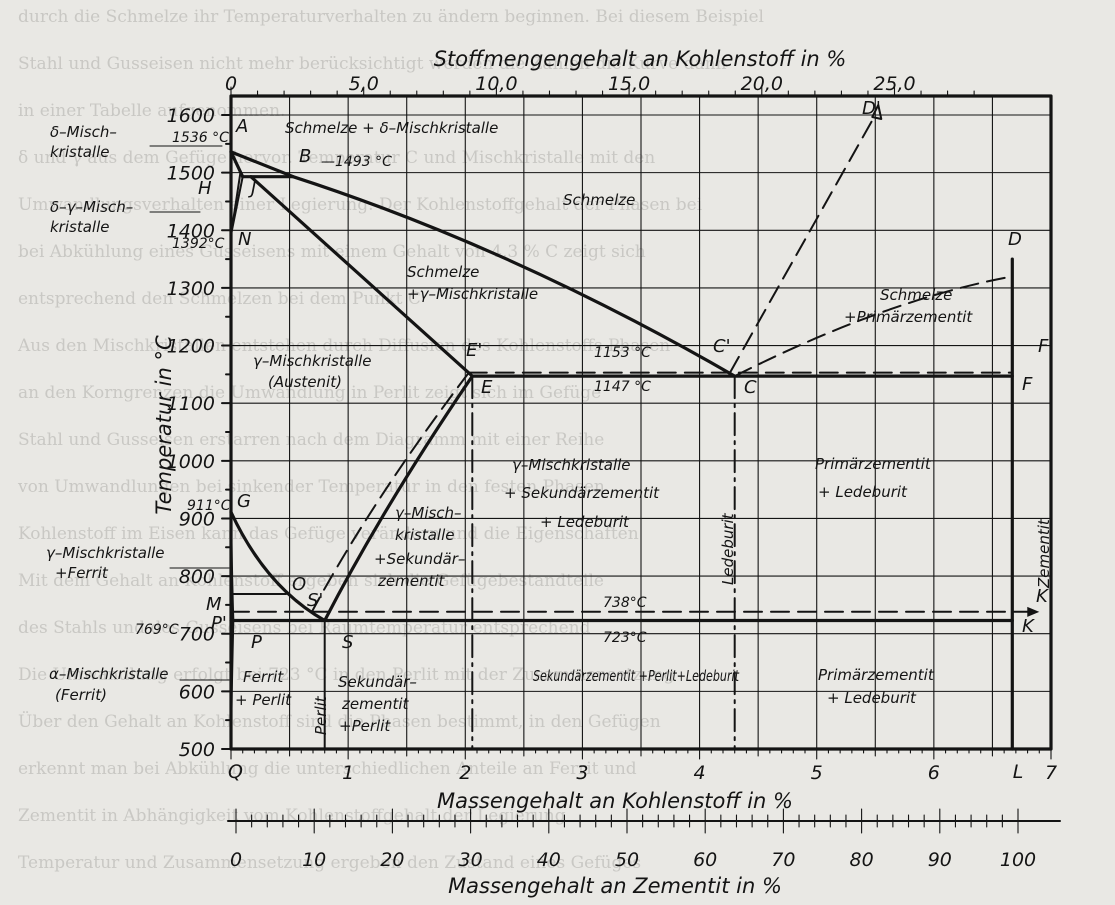 The image size is (1115, 905). I want to click on label-delta-line2: kristalle, so click(79, 152).